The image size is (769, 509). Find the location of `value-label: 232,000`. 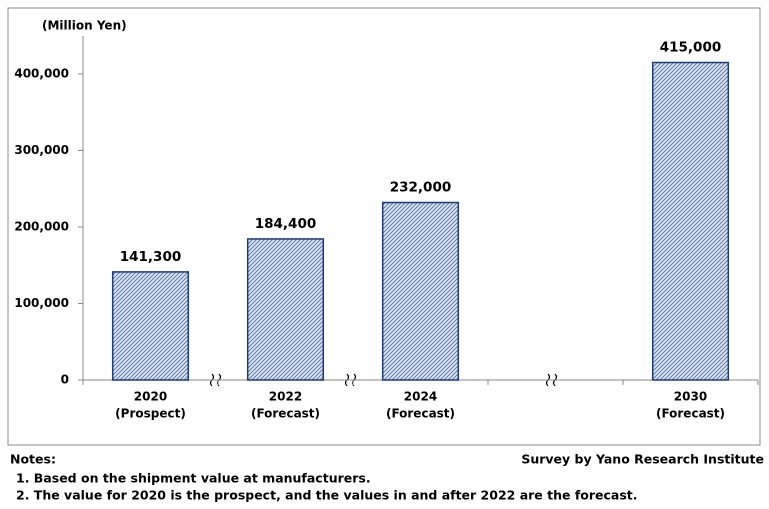

value-label: 232,000 is located at coordinates (421, 188).